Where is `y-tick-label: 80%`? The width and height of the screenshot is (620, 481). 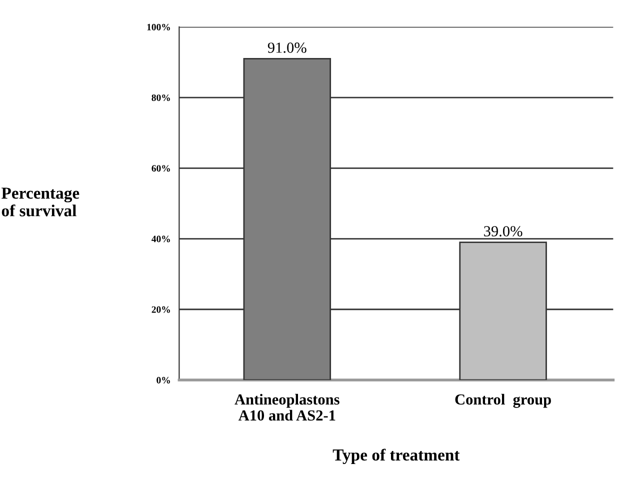 y-tick-label: 80% is located at coordinates (161, 98).